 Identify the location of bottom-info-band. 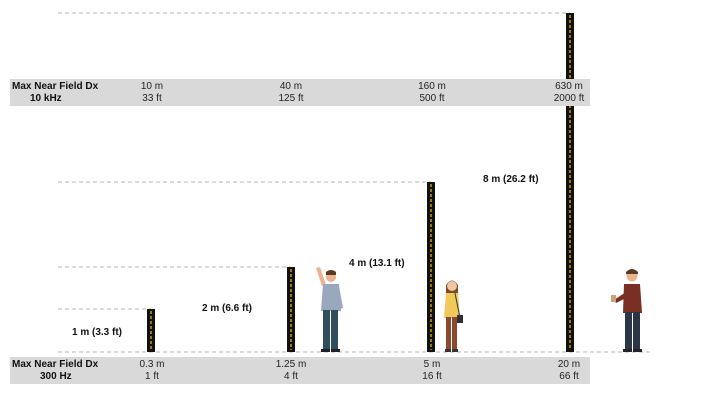
(300, 370).